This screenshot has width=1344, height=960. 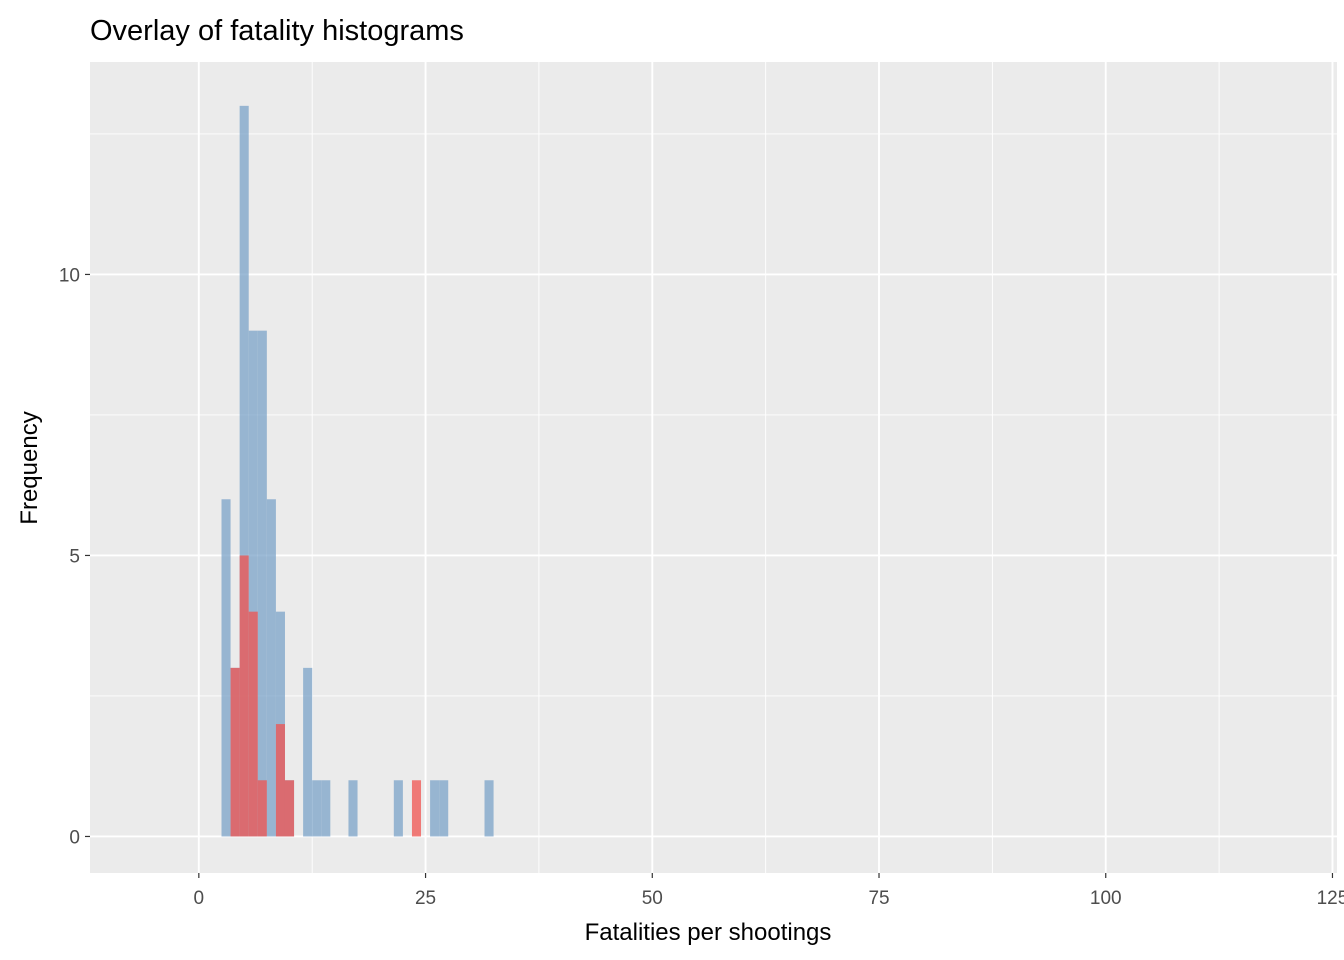 I want to click on y-tick-label: 5, so click(x=74, y=556).